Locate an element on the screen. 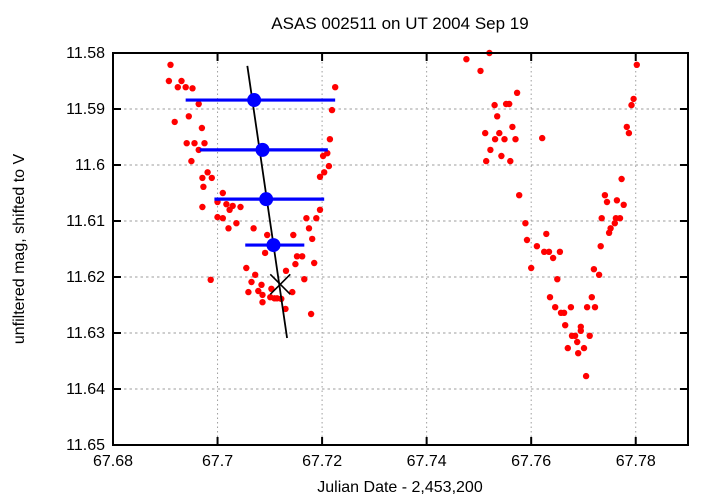 This screenshot has width=720, height=504. y-tick-label: 11.63 is located at coordinates (85, 333).